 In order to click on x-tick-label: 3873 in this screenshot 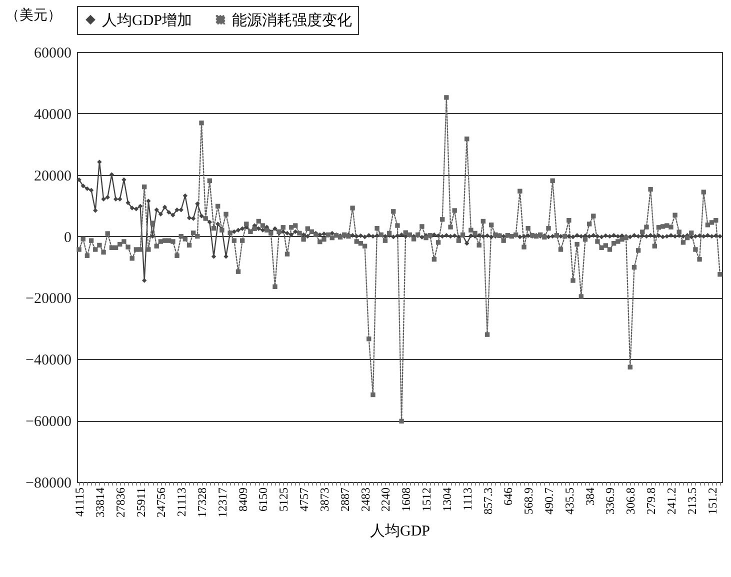, I will do `click(324, 500)`.